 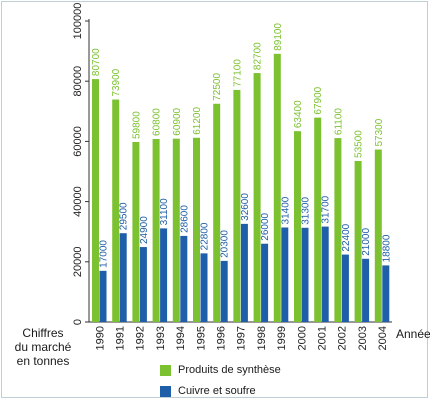 I want to click on data-label-synthese-1998: 82700, so click(x=258, y=56).